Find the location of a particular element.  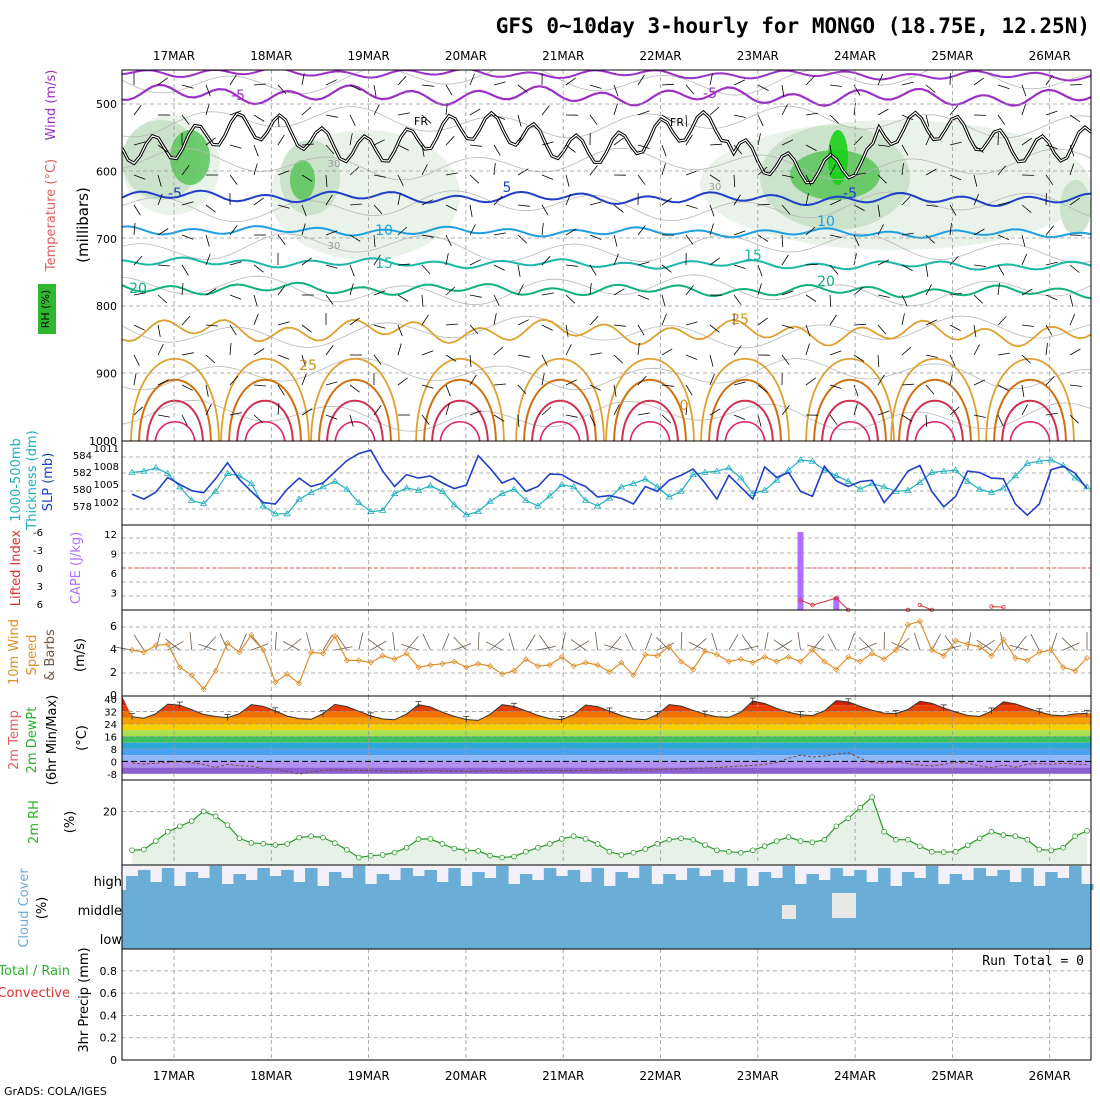

ylabel-speed: Speed is located at coordinates (32, 655).